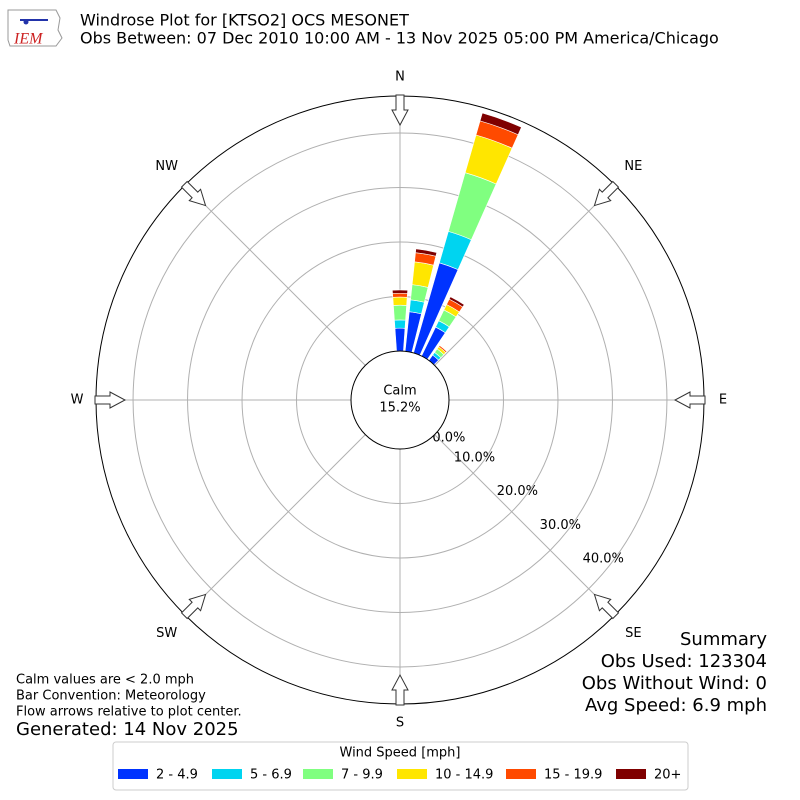  Describe the element at coordinates (166, 166) in the screenshot. I see `compass-label: NW` at that location.